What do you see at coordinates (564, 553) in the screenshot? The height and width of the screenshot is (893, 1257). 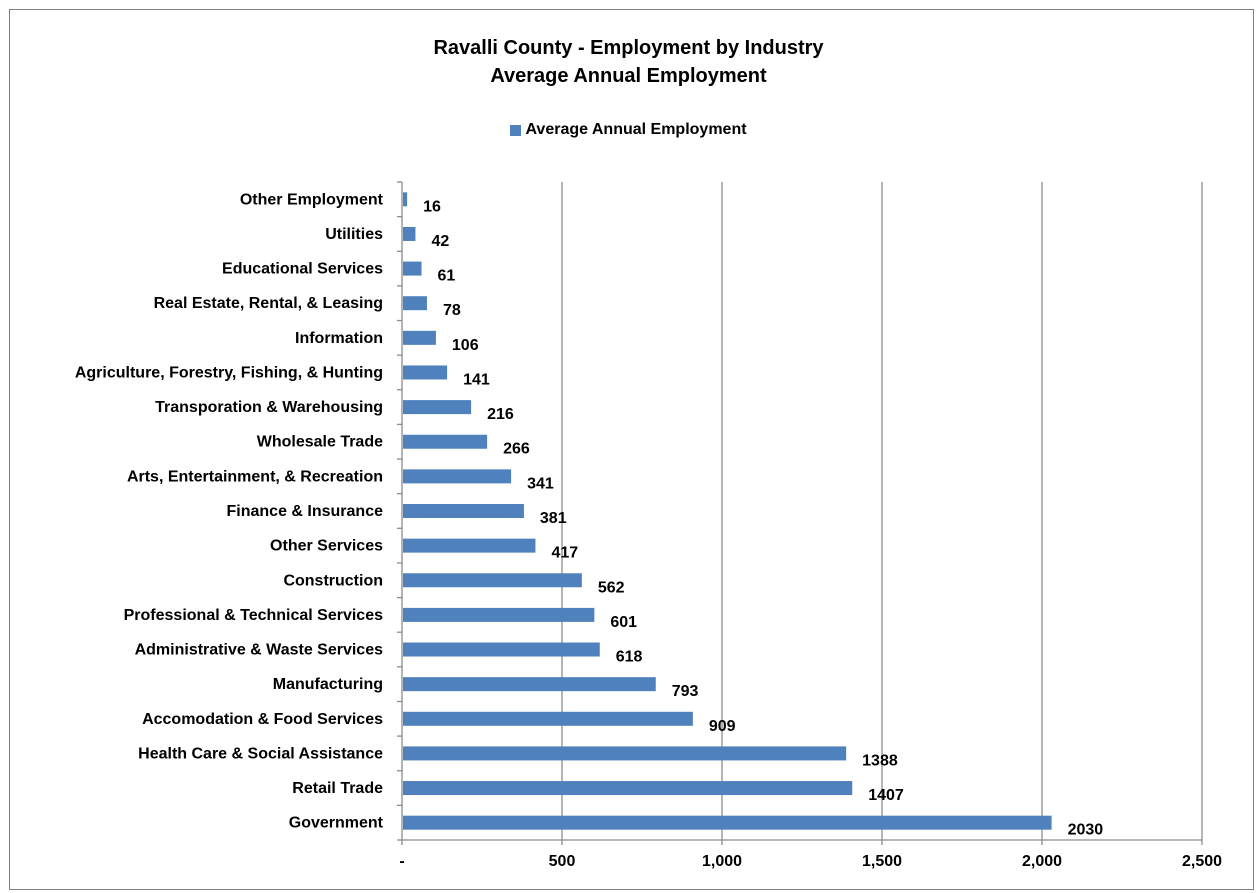 I see `data-label: 417` at bounding box center [564, 553].